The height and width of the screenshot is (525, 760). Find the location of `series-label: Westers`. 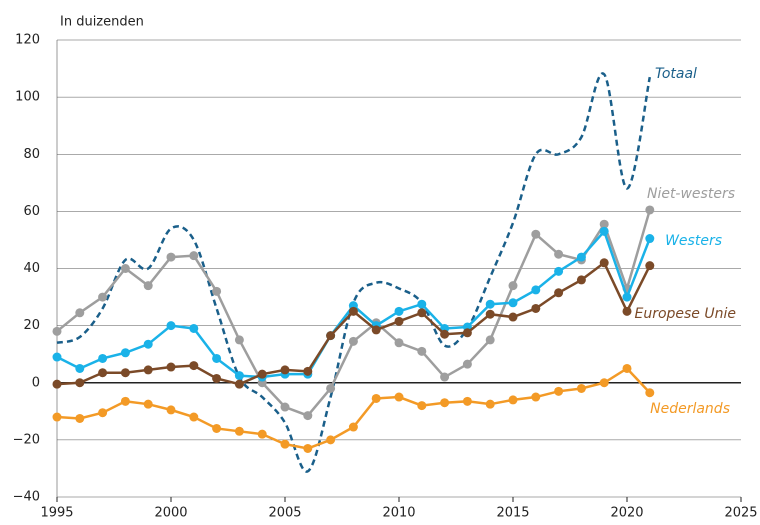

series-label: Westers is located at coordinates (693, 241).